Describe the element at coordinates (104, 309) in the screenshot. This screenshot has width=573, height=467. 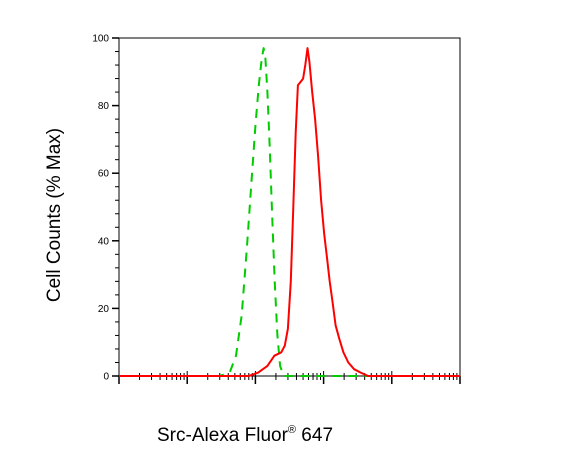
I see `y-tick-label: 20` at that location.